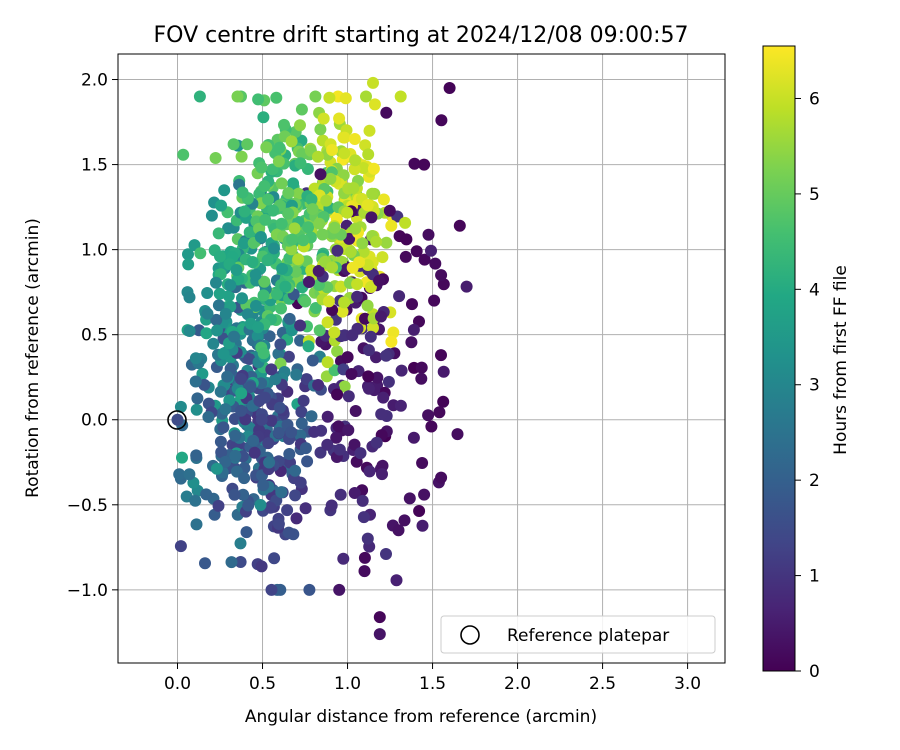 This screenshot has height=750, width=900. What do you see at coordinates (87, 591) in the screenshot?
I see `y-tick-label: −1.0` at bounding box center [87, 591].